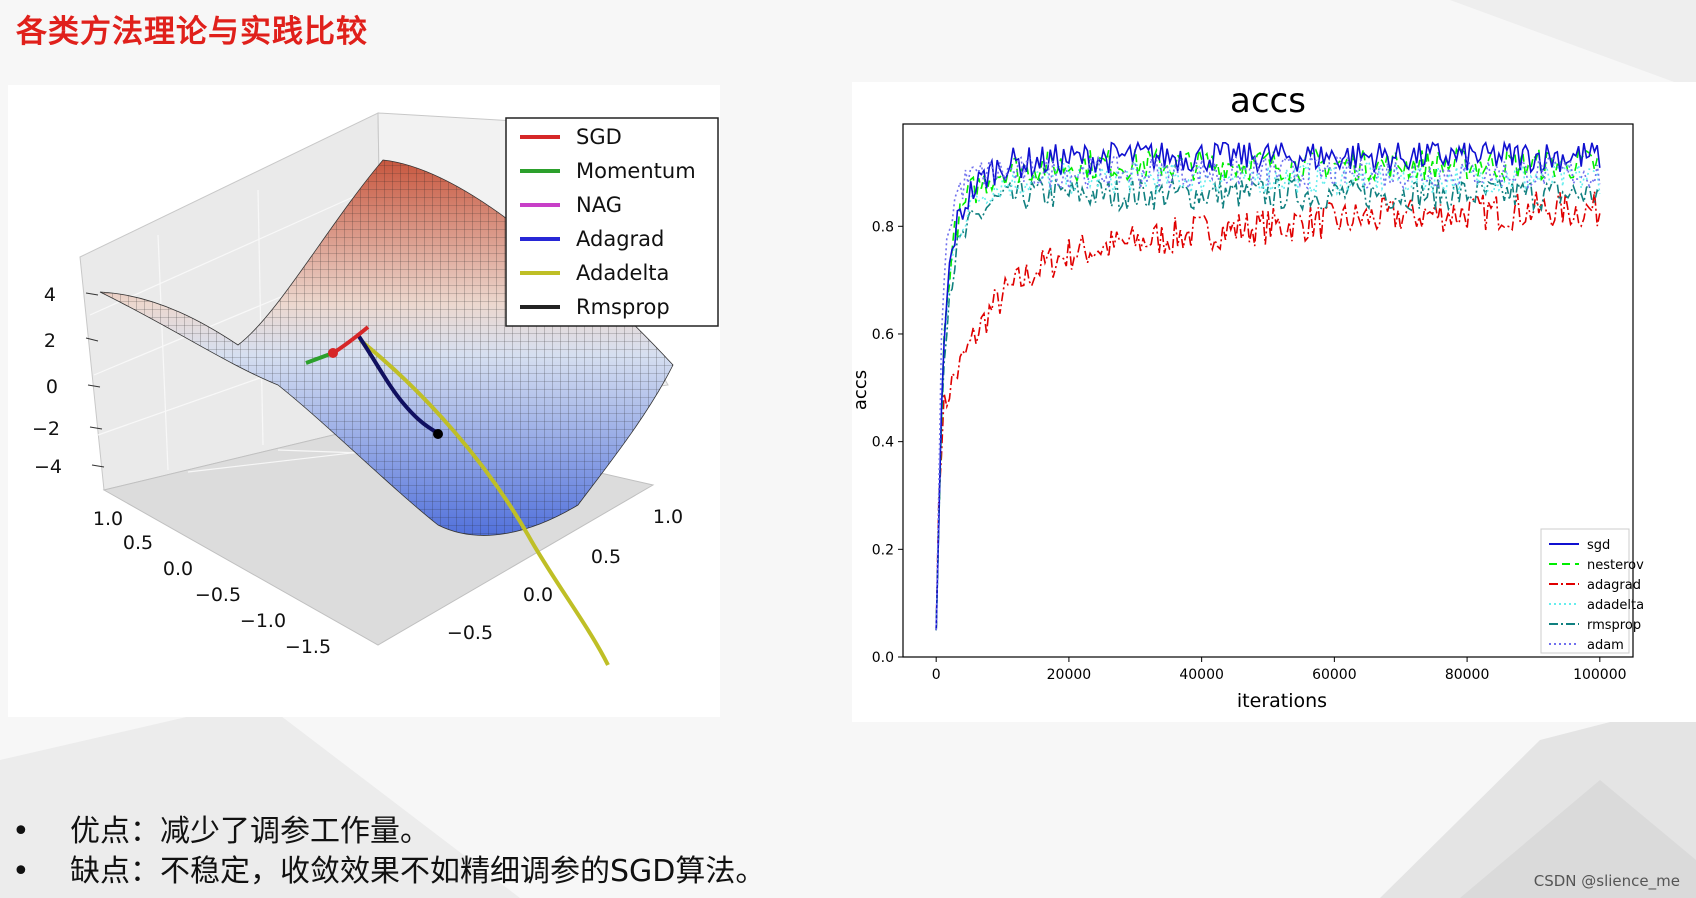 The width and height of the screenshot is (1696, 898). I want to click on y-tick-label: 1.0, so click(668, 517).